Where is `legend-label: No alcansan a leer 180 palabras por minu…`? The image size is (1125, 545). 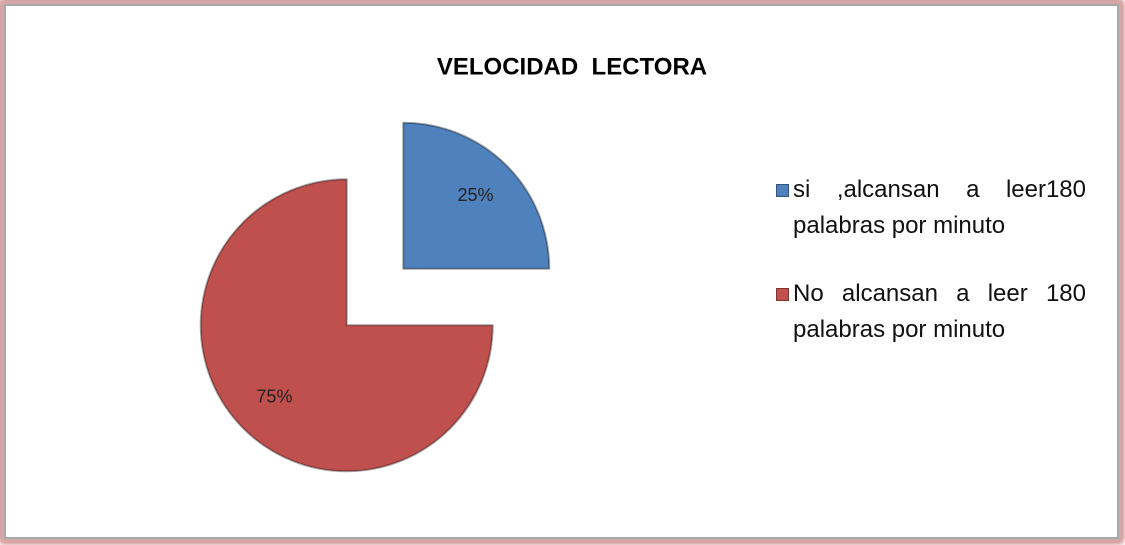
legend-label: No alcansan a leer 180 palabras por minu… is located at coordinates (939, 311).